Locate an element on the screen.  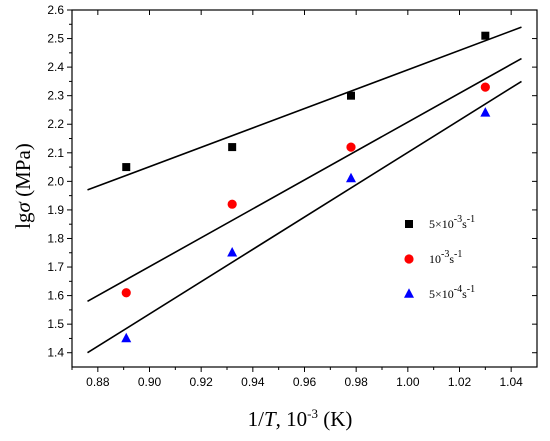
y-tick-label: 2.3 is located at coordinates (55, 96).